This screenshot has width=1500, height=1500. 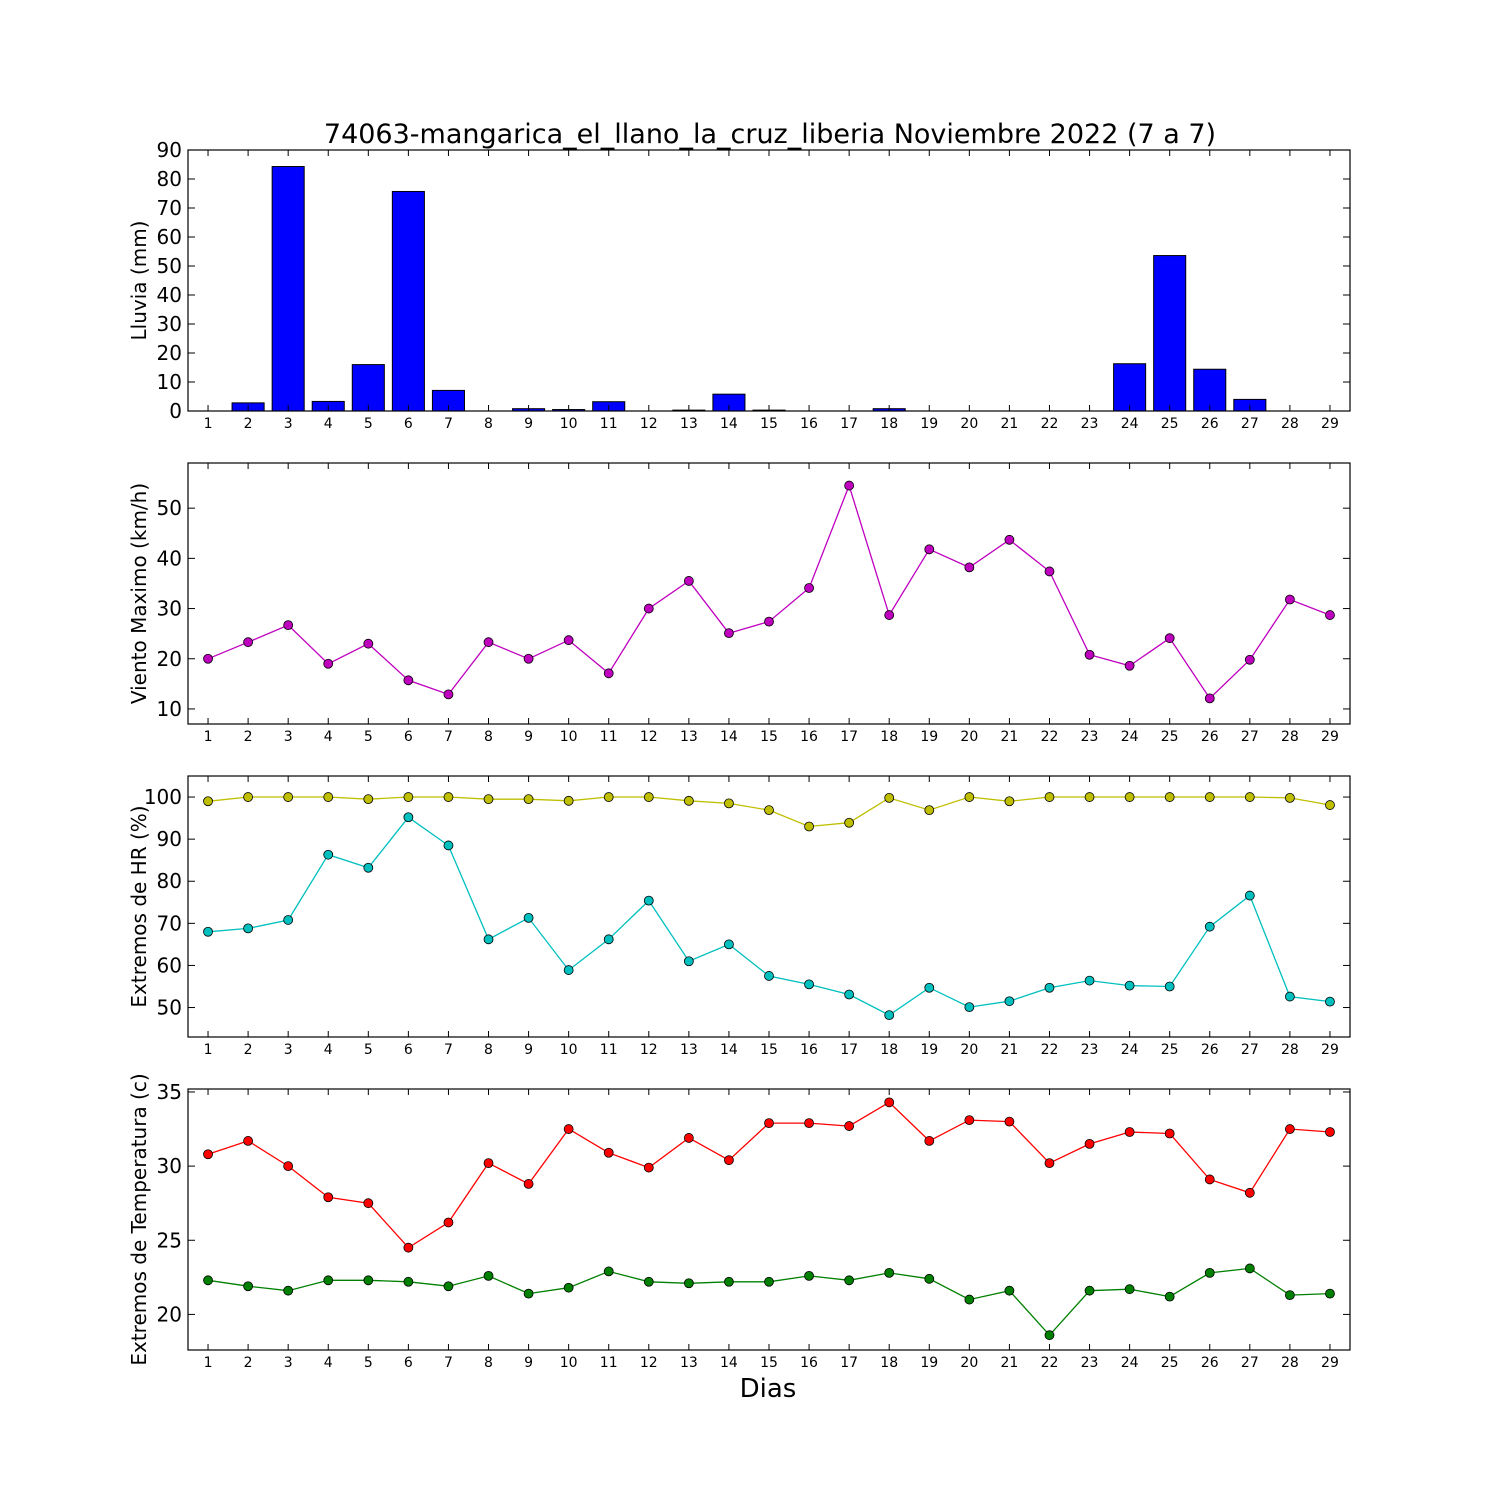 I want to click on y-tick-label: 60, so click(x=169, y=965).